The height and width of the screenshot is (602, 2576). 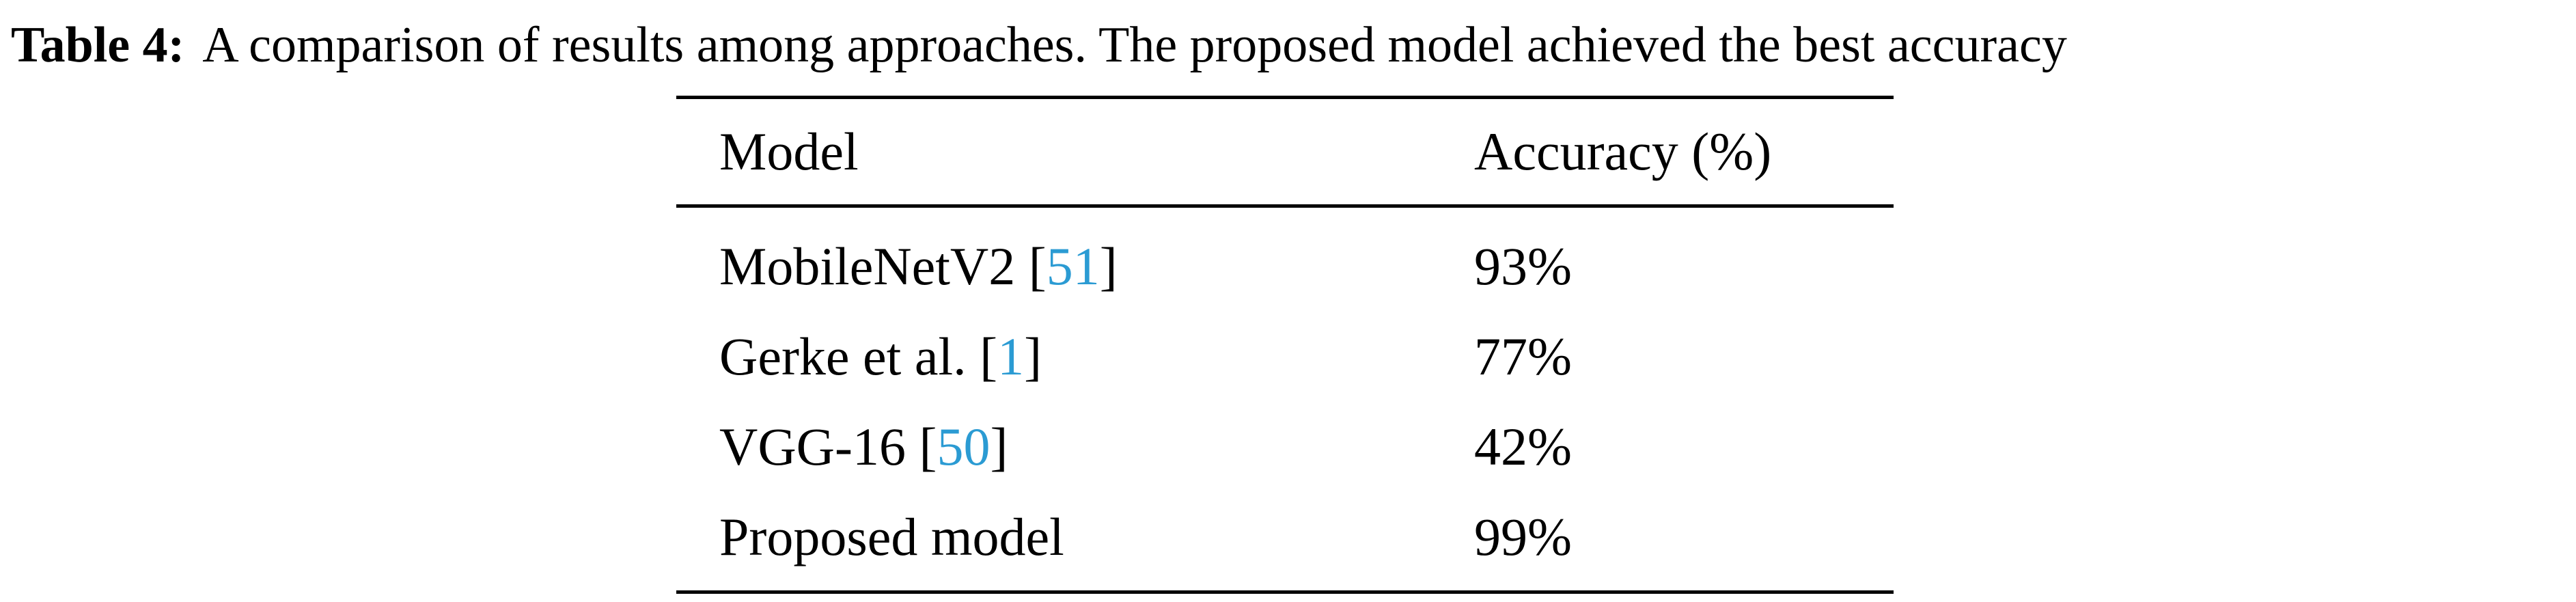 I want to click on model-name: MobileNetV2, so click(x=868, y=266).